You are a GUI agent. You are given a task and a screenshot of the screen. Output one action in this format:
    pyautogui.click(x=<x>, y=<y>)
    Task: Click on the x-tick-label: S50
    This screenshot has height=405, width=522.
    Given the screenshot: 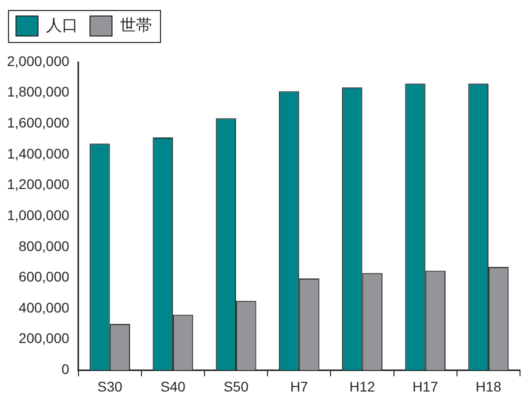 What is the action you would take?
    pyautogui.click(x=236, y=386)
    